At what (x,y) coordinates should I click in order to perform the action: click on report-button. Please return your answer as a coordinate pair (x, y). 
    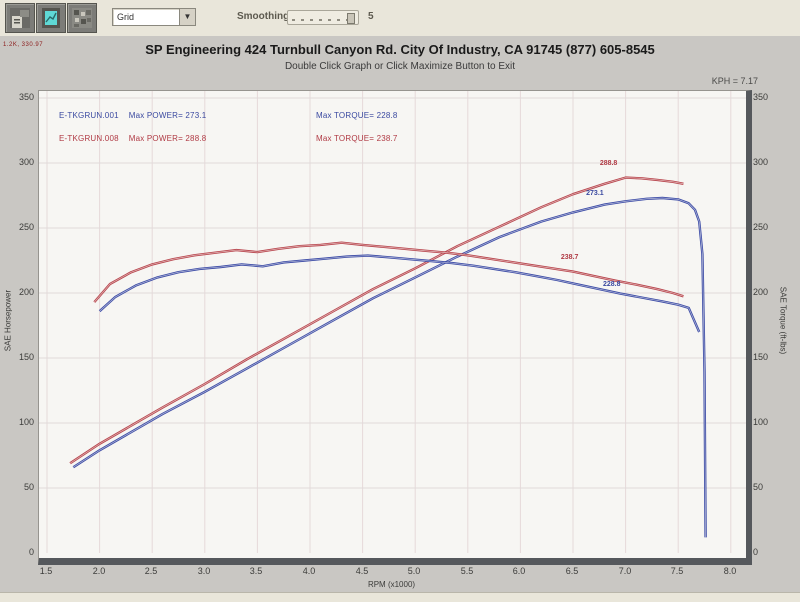
    Looking at the image, I should click on (20, 18).